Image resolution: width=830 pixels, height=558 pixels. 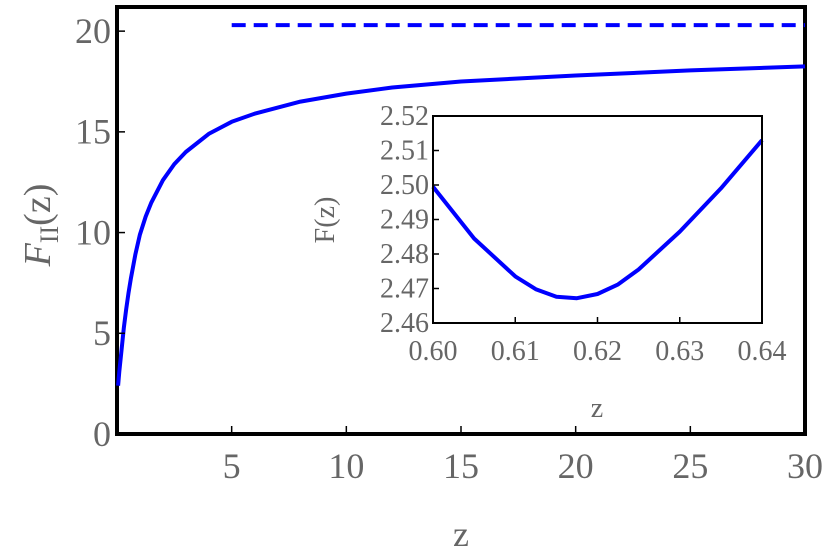 I want to click on inset-y-tick-label: 2.48, so click(x=404, y=254).